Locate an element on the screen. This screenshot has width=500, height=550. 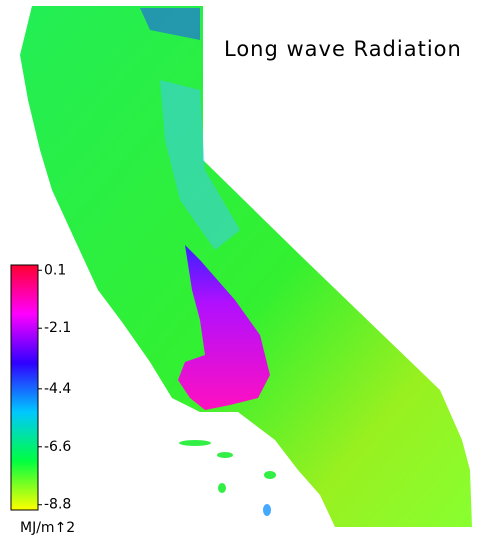
colorbar-tick-label: -2.1 is located at coordinates (57, 328).